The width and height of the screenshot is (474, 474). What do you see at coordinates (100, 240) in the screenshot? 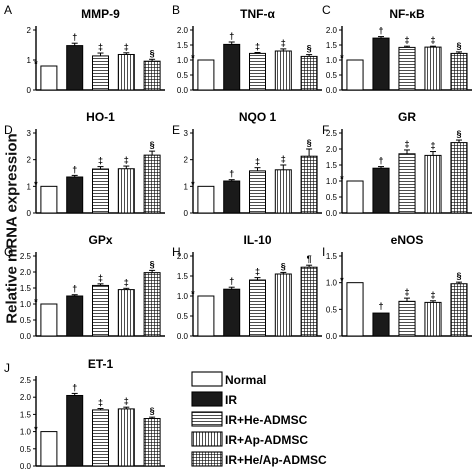
I see `panel-title: GPx` at bounding box center [100, 240].